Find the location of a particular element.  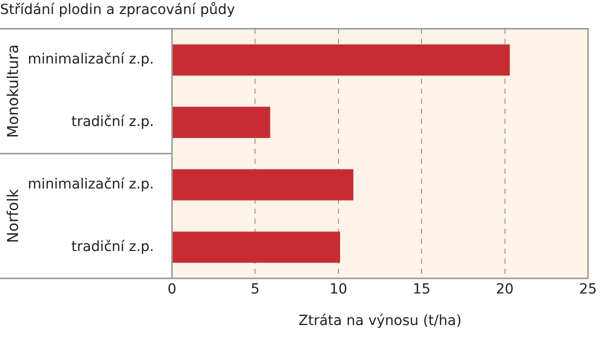

text: Norfolk is located at coordinates (13, 215).